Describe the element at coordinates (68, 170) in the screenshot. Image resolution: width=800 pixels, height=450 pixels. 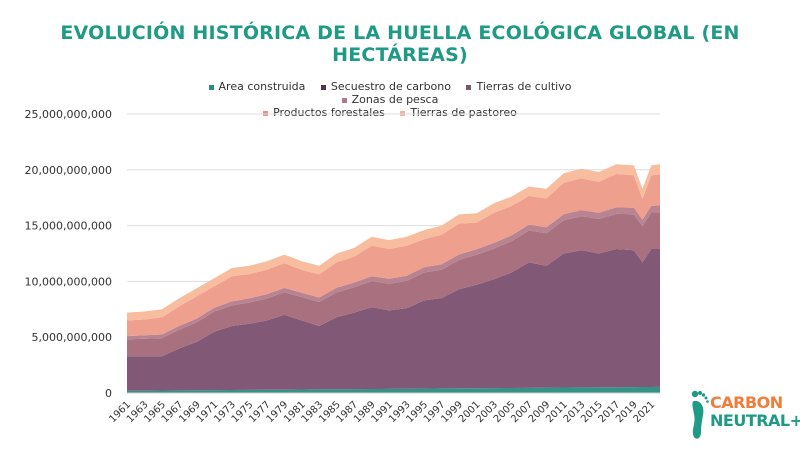
I see `y-tick-label: 20,000,000,000` at that location.